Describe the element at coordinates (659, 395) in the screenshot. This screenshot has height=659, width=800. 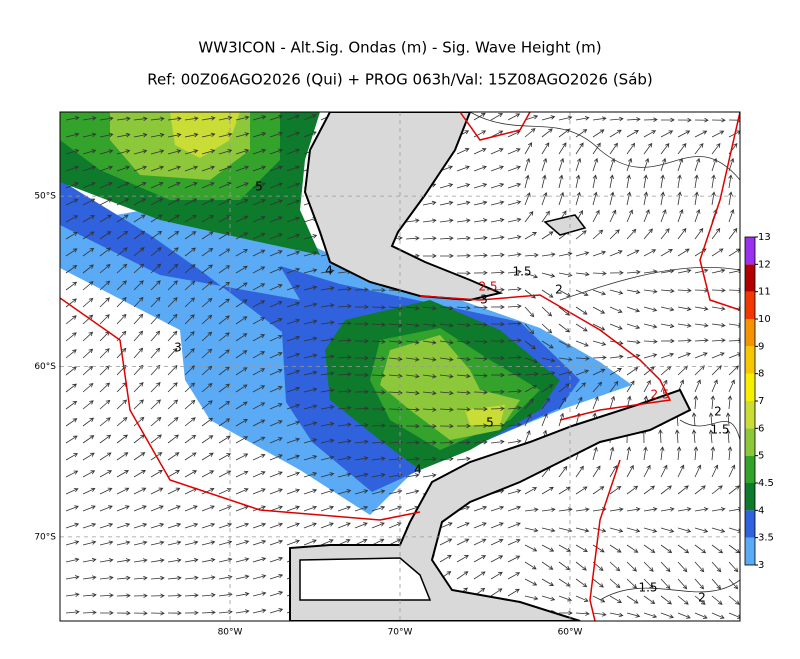
I see `contour-label: 2.5` at that location.